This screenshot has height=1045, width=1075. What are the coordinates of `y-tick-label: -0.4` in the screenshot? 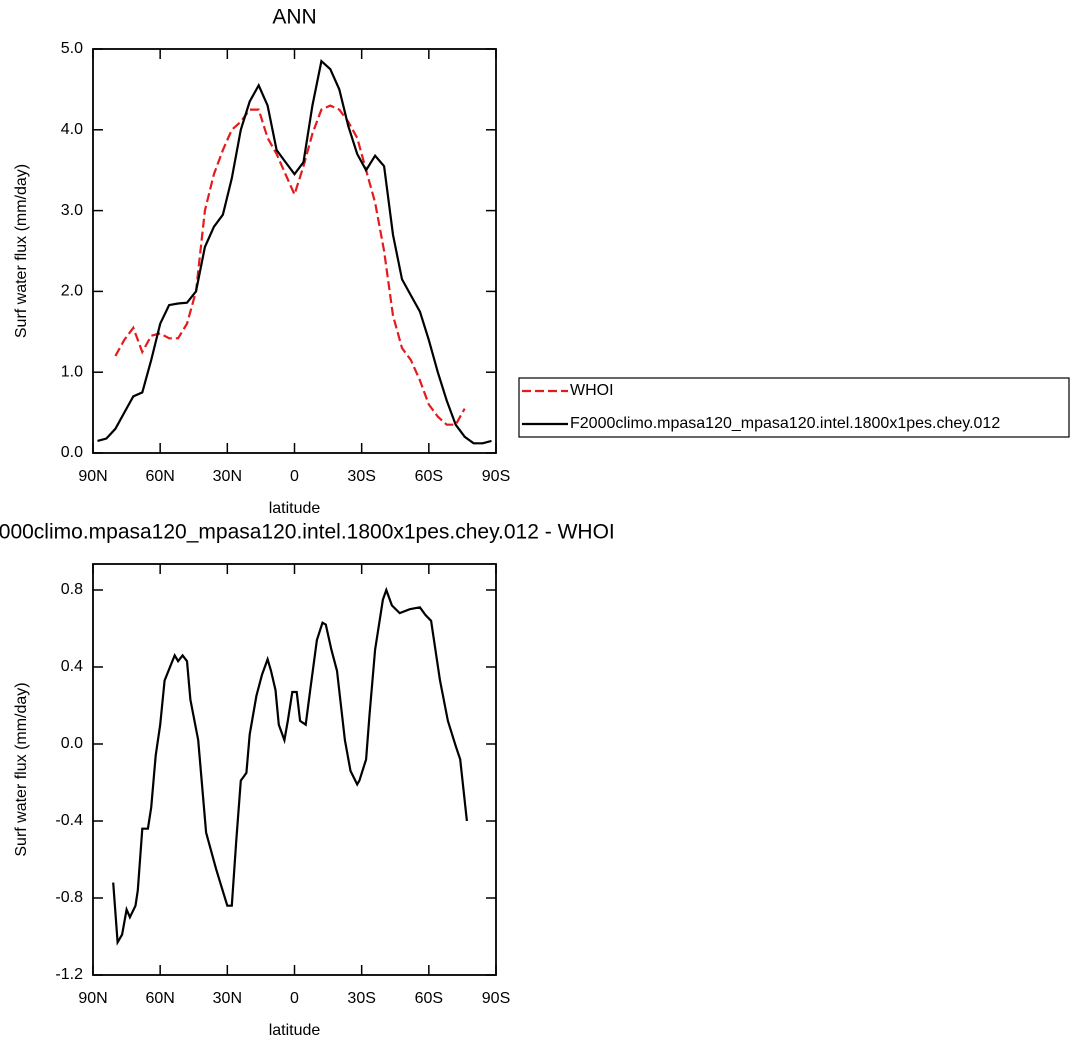 It's located at (69, 820).